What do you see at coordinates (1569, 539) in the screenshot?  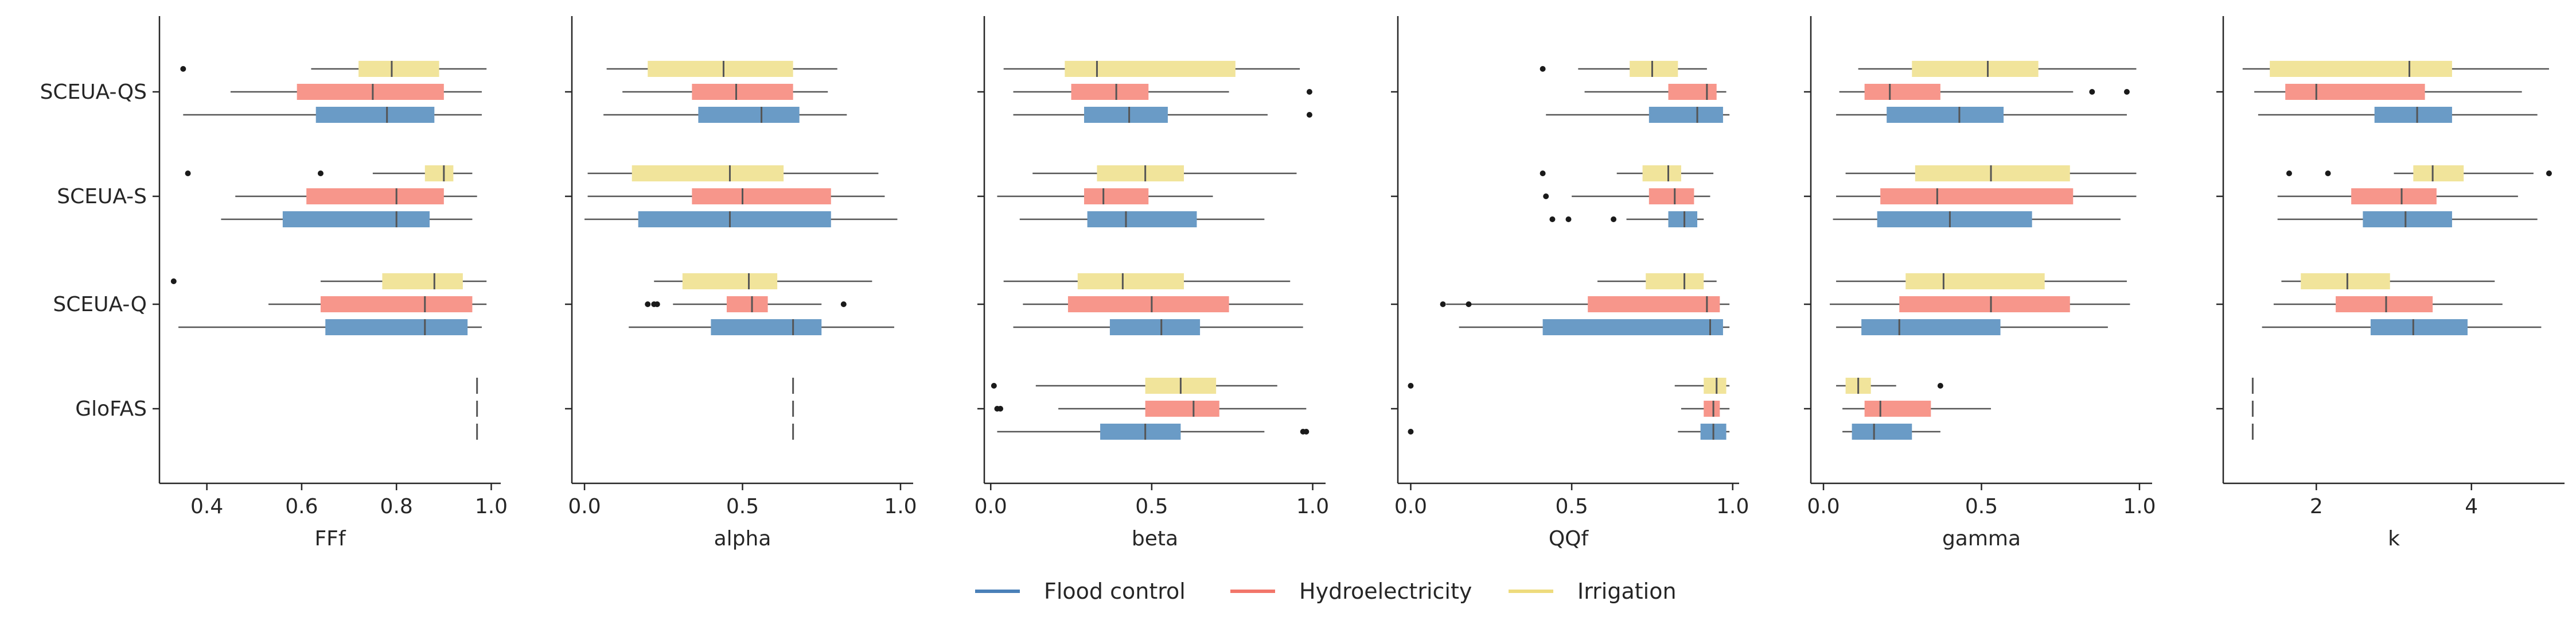 I see `x-axis-title: QQf` at bounding box center [1569, 539].